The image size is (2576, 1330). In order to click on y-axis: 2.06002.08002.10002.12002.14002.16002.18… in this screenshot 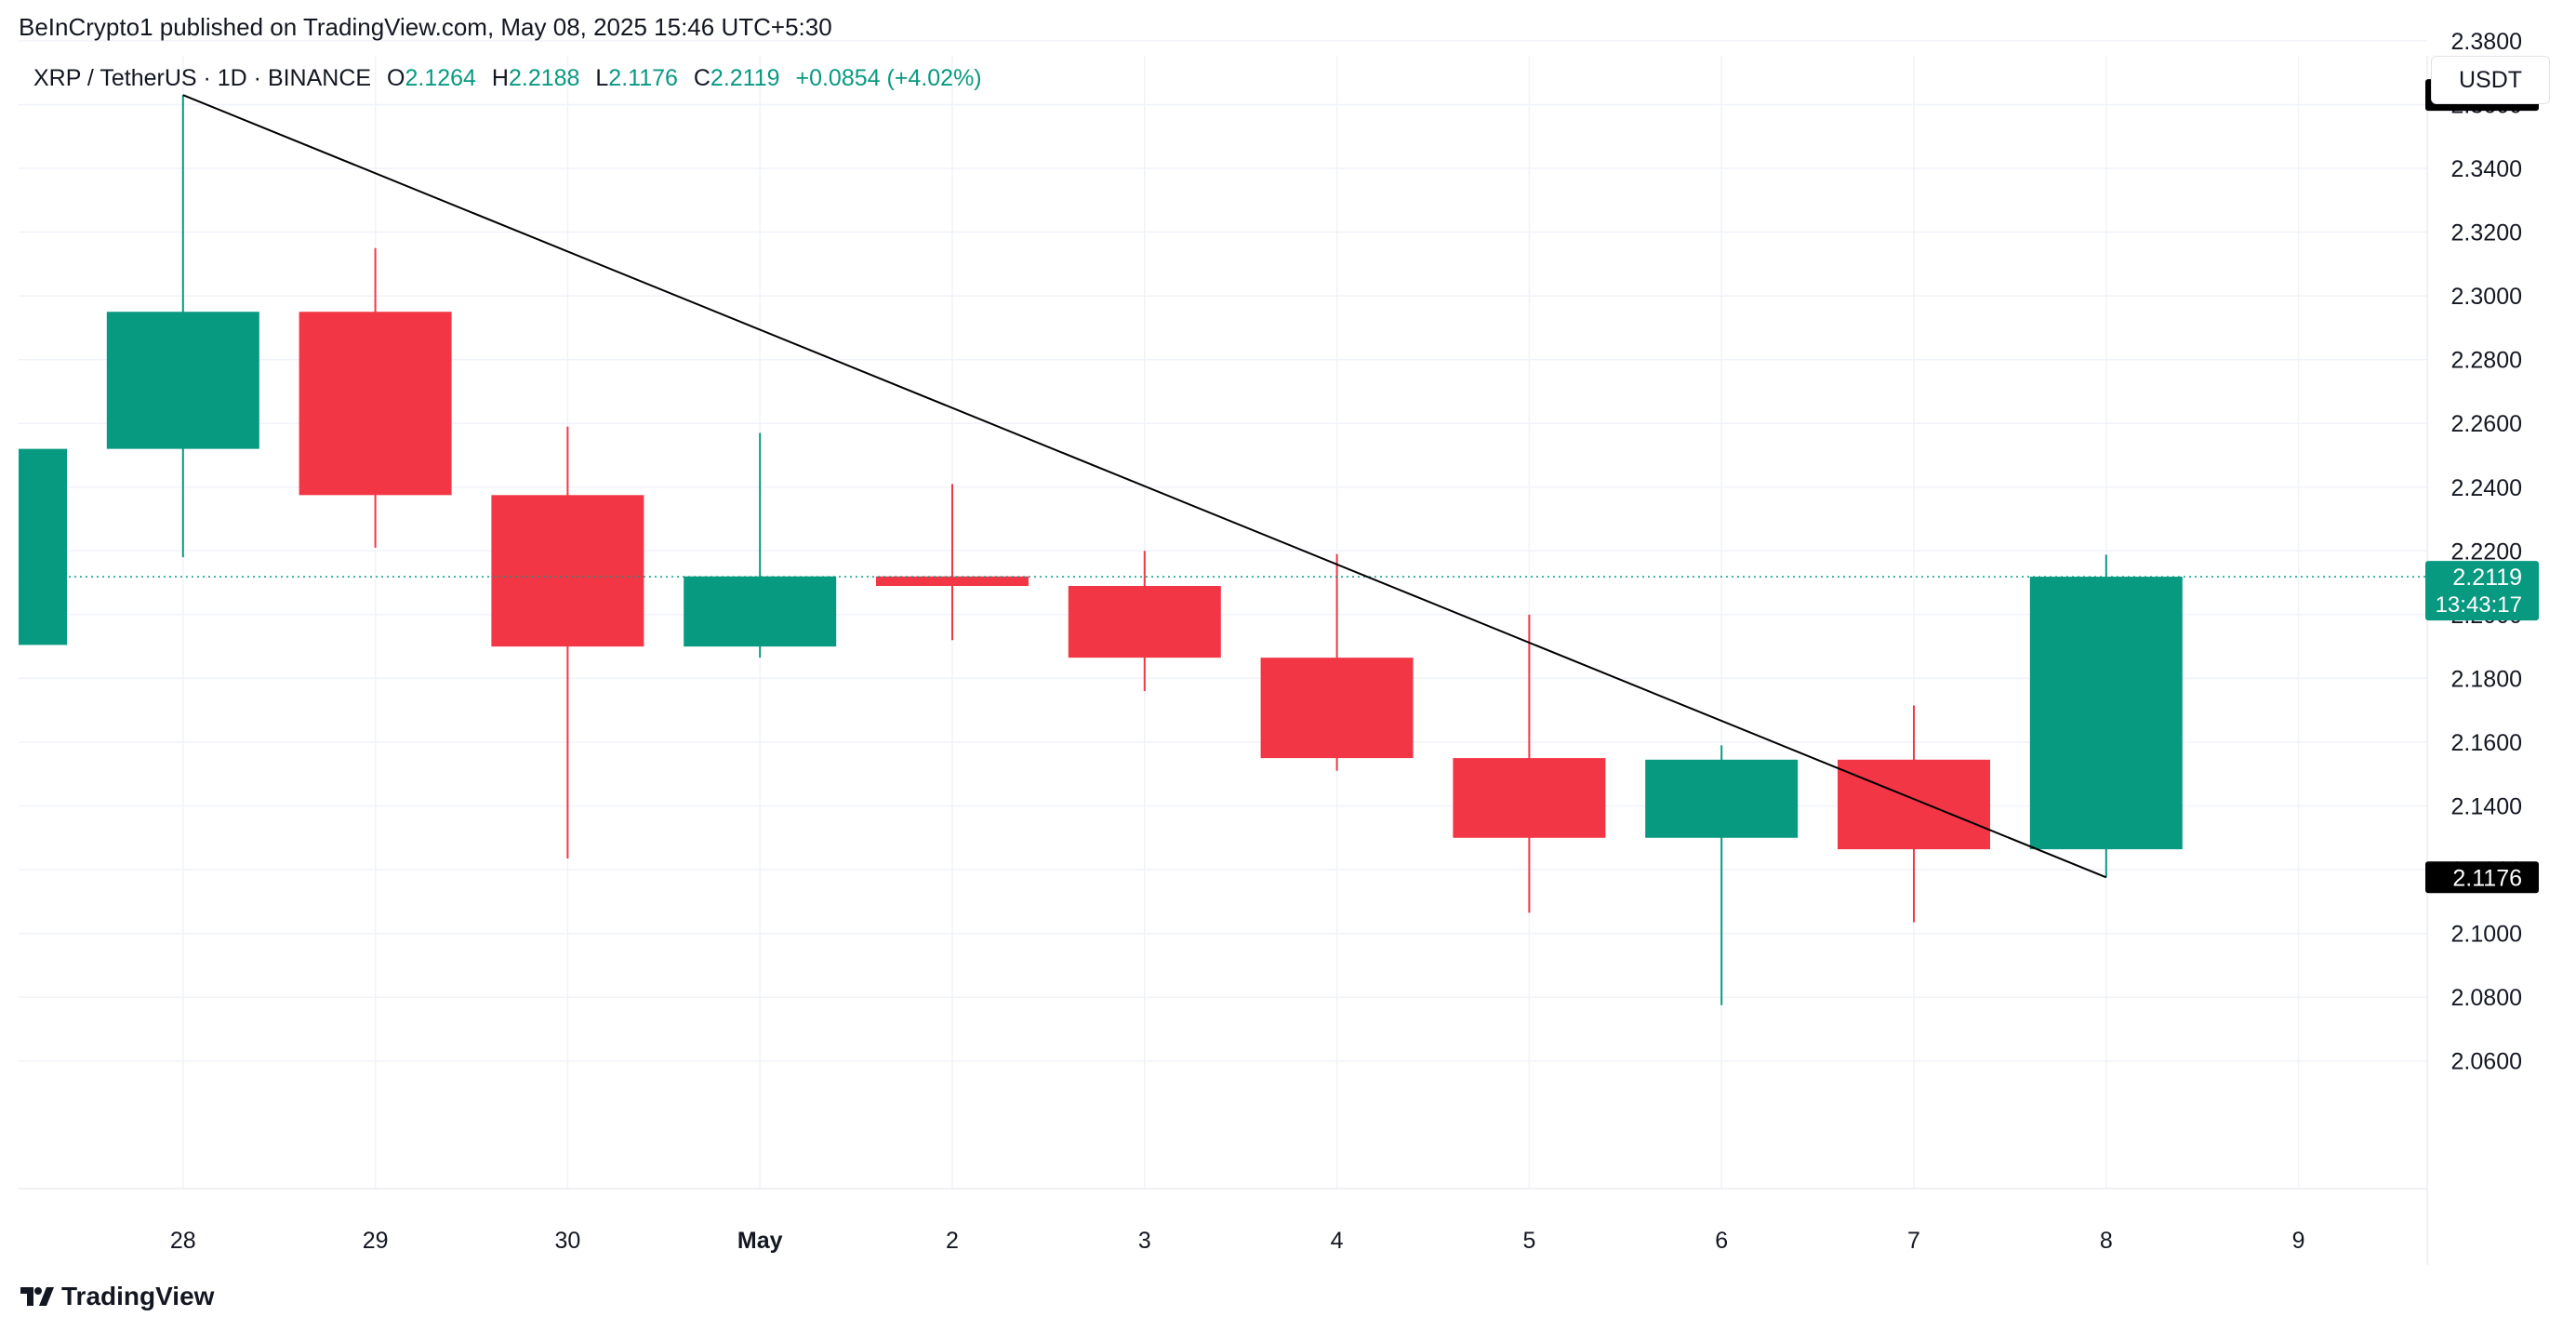, I will do `click(2486, 552)`.